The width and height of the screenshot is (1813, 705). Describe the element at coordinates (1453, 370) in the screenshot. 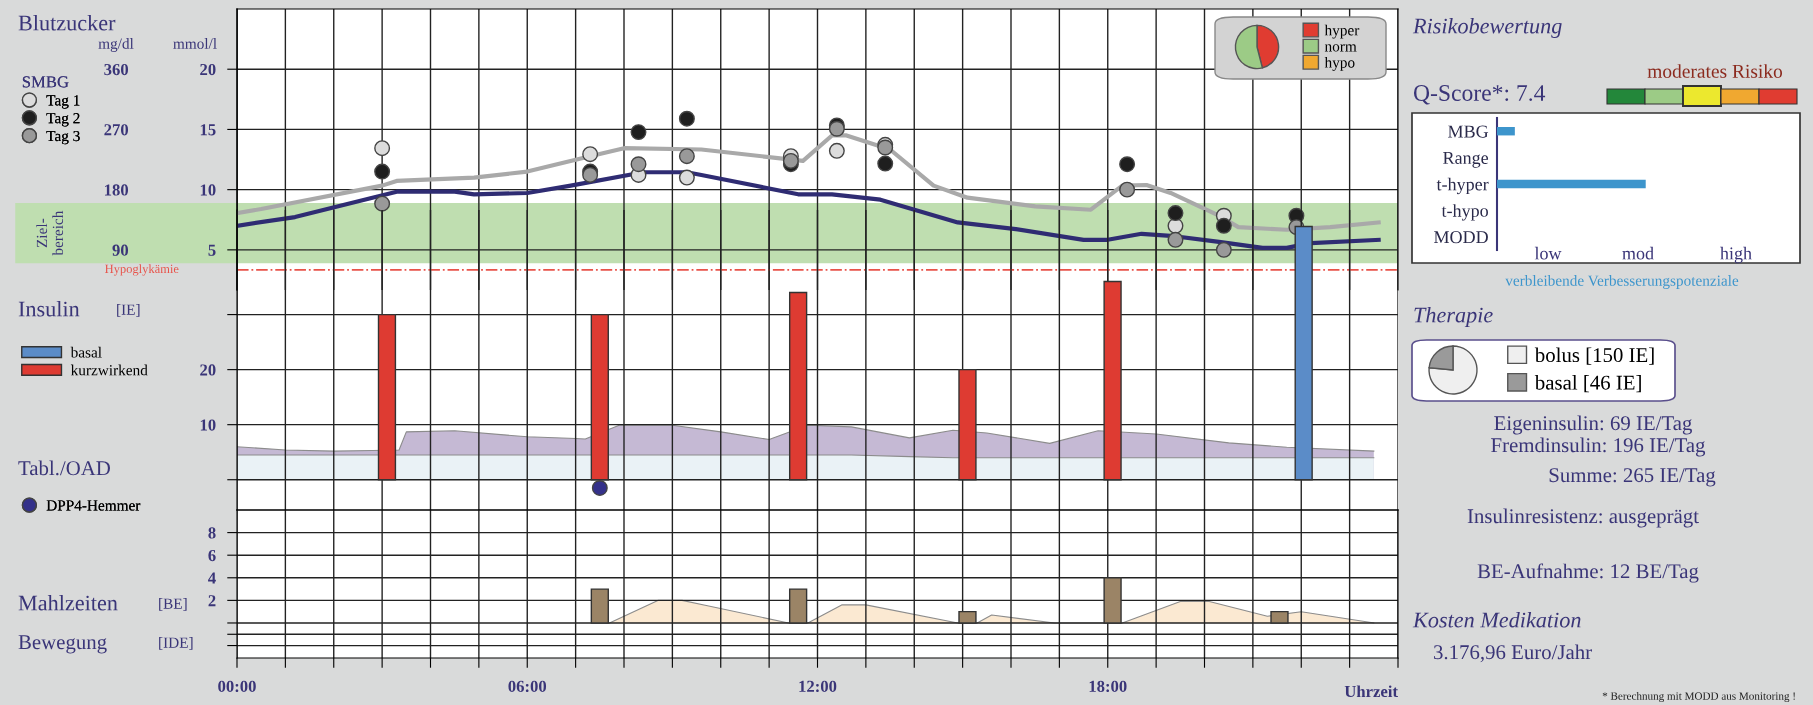

I see `pie-slice` at that location.